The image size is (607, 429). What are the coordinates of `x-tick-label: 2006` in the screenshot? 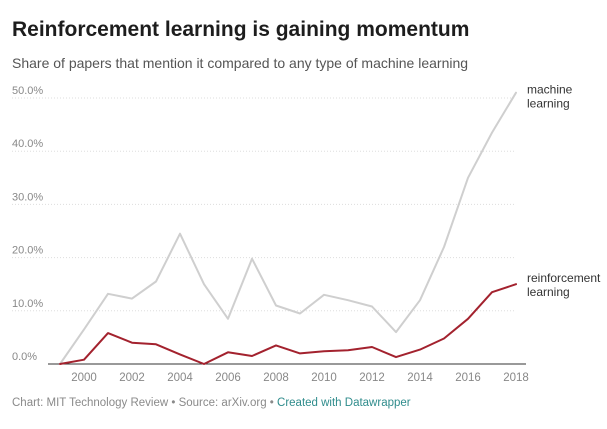 It's located at (228, 378).